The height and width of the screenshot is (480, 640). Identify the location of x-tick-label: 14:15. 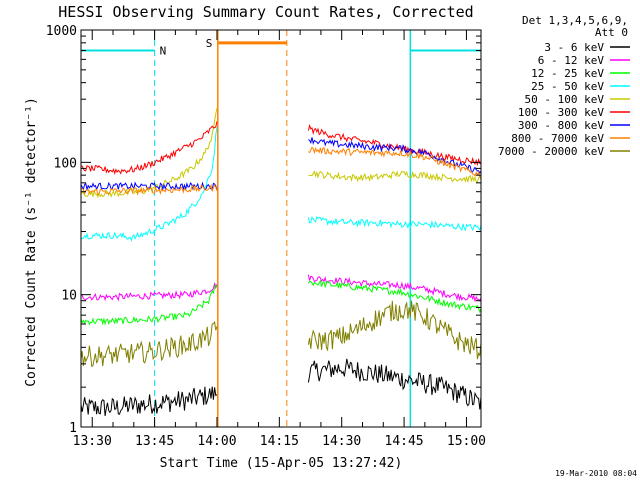
(279, 441).